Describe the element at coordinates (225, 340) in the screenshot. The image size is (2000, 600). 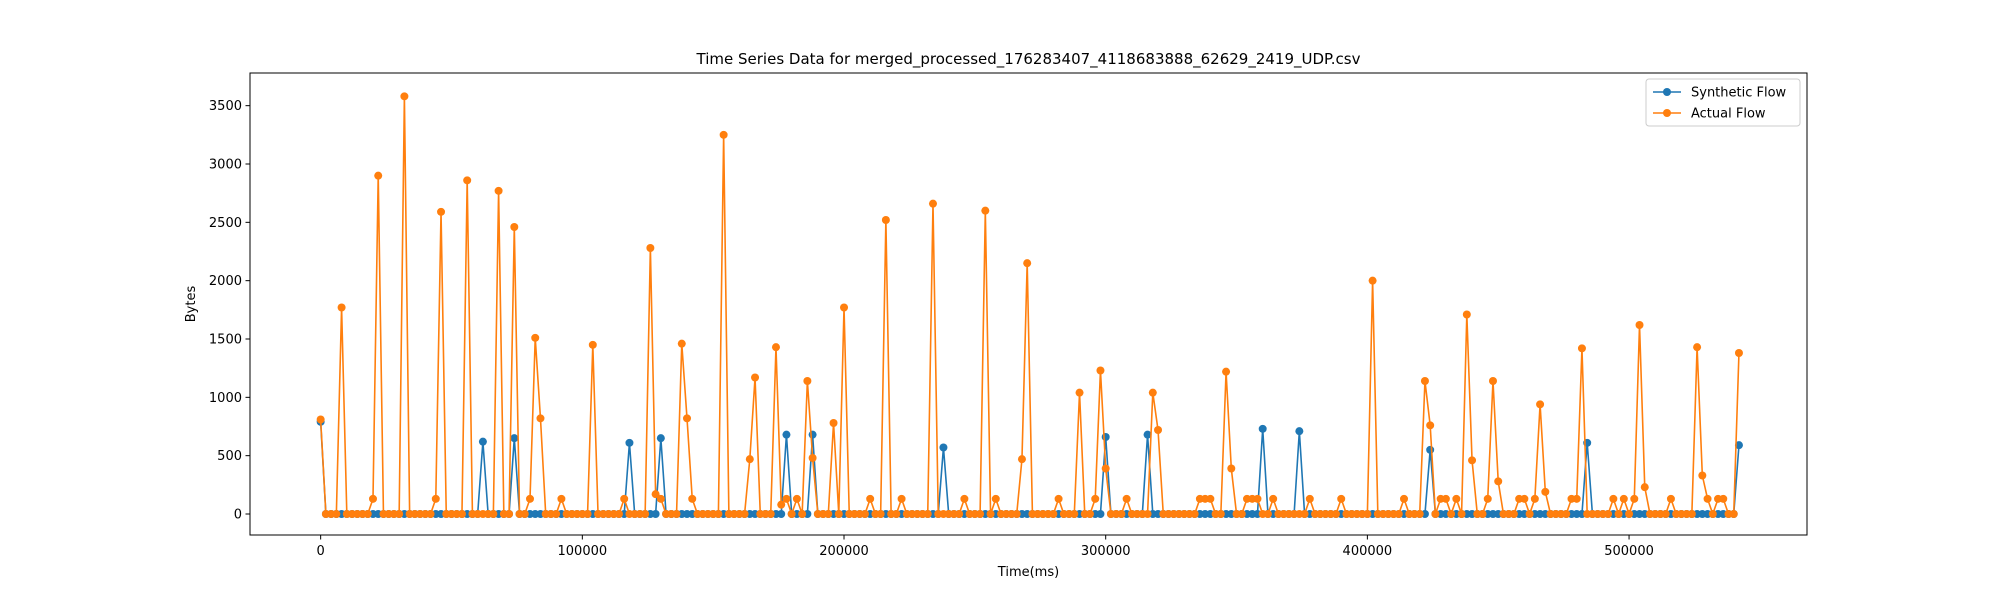
I see `y-tick-label: 1500` at that location.